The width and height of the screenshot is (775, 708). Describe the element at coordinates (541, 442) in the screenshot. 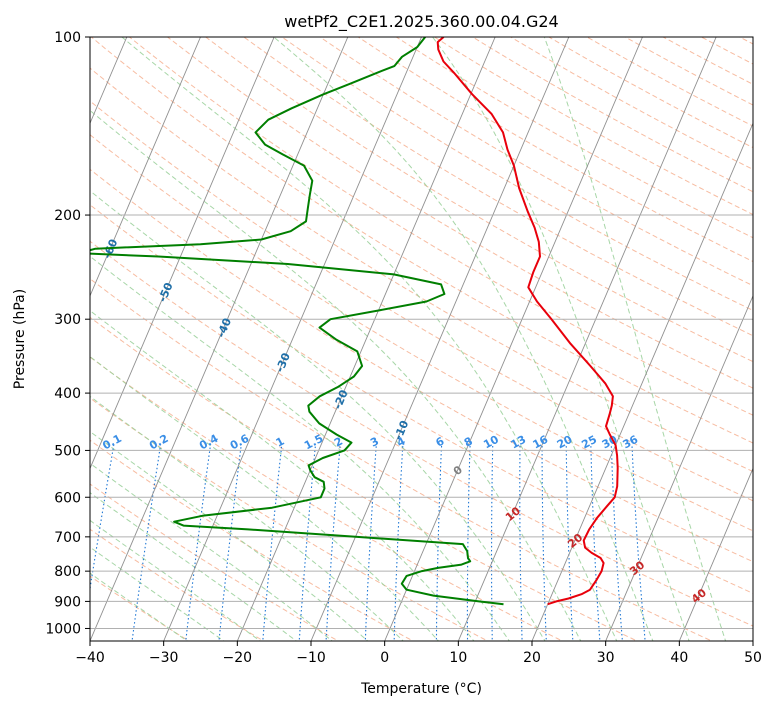

I see `mixing-ratio-label: 16` at that location.